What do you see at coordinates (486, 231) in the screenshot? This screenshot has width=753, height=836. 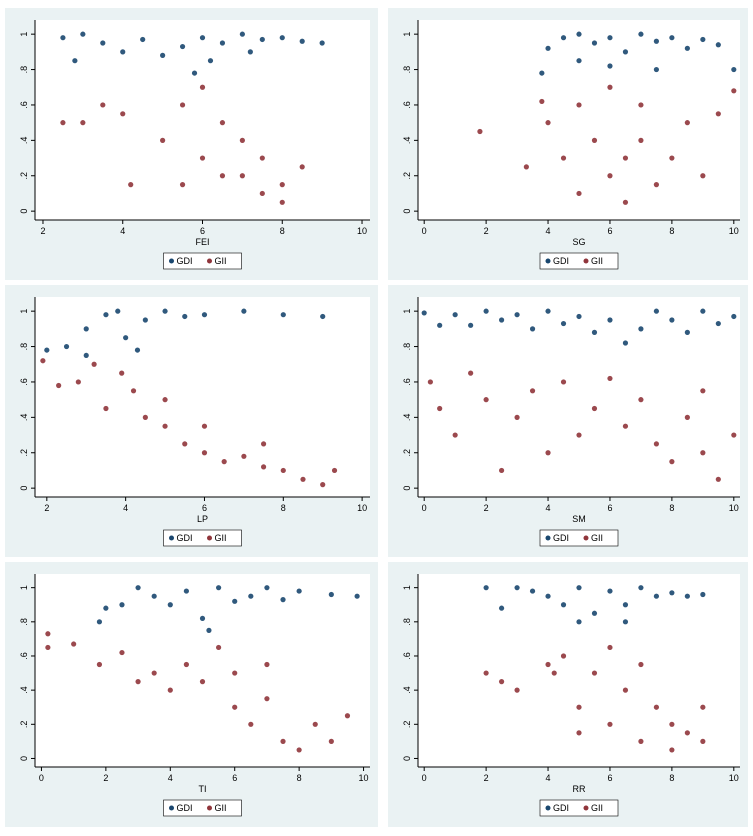 I see `x-tick-label: 2` at bounding box center [486, 231].